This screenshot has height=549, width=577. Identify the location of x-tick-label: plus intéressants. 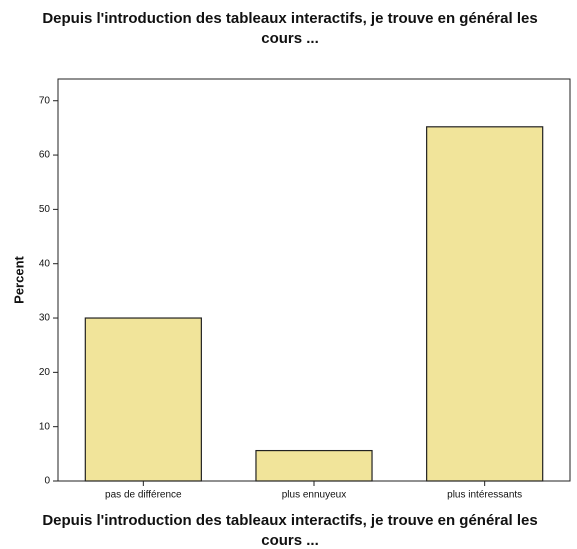
(484, 495).